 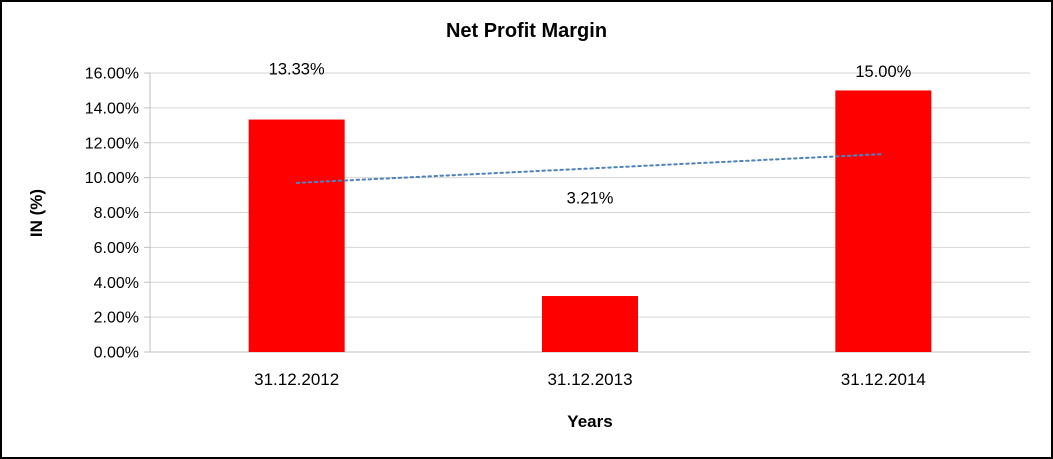 What do you see at coordinates (116, 213) in the screenshot?
I see `y-tick-label: 8.00%` at bounding box center [116, 213].